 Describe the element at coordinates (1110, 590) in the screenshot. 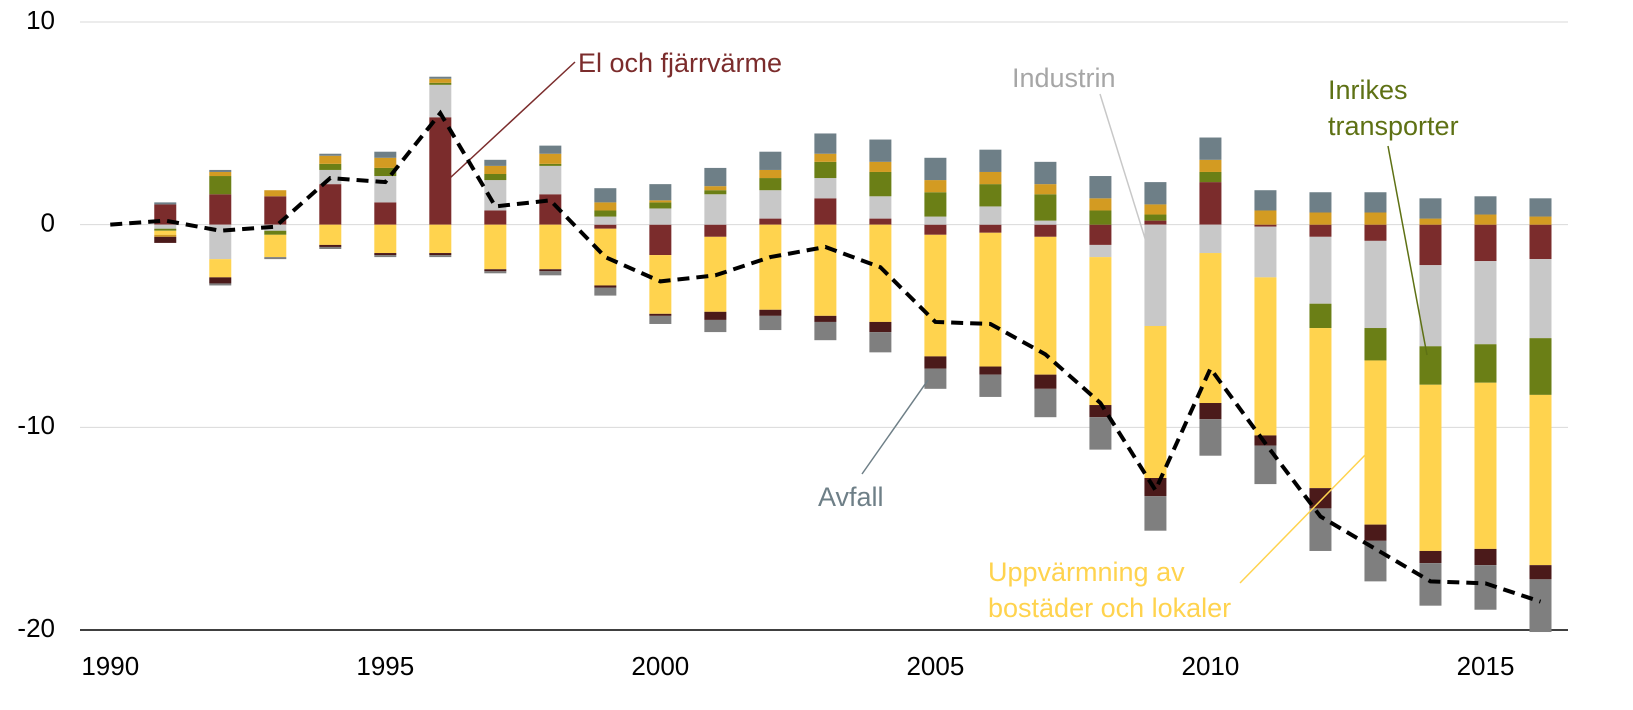

I see `series-label: Uppvärmning av bostäder och lokaler` at that location.